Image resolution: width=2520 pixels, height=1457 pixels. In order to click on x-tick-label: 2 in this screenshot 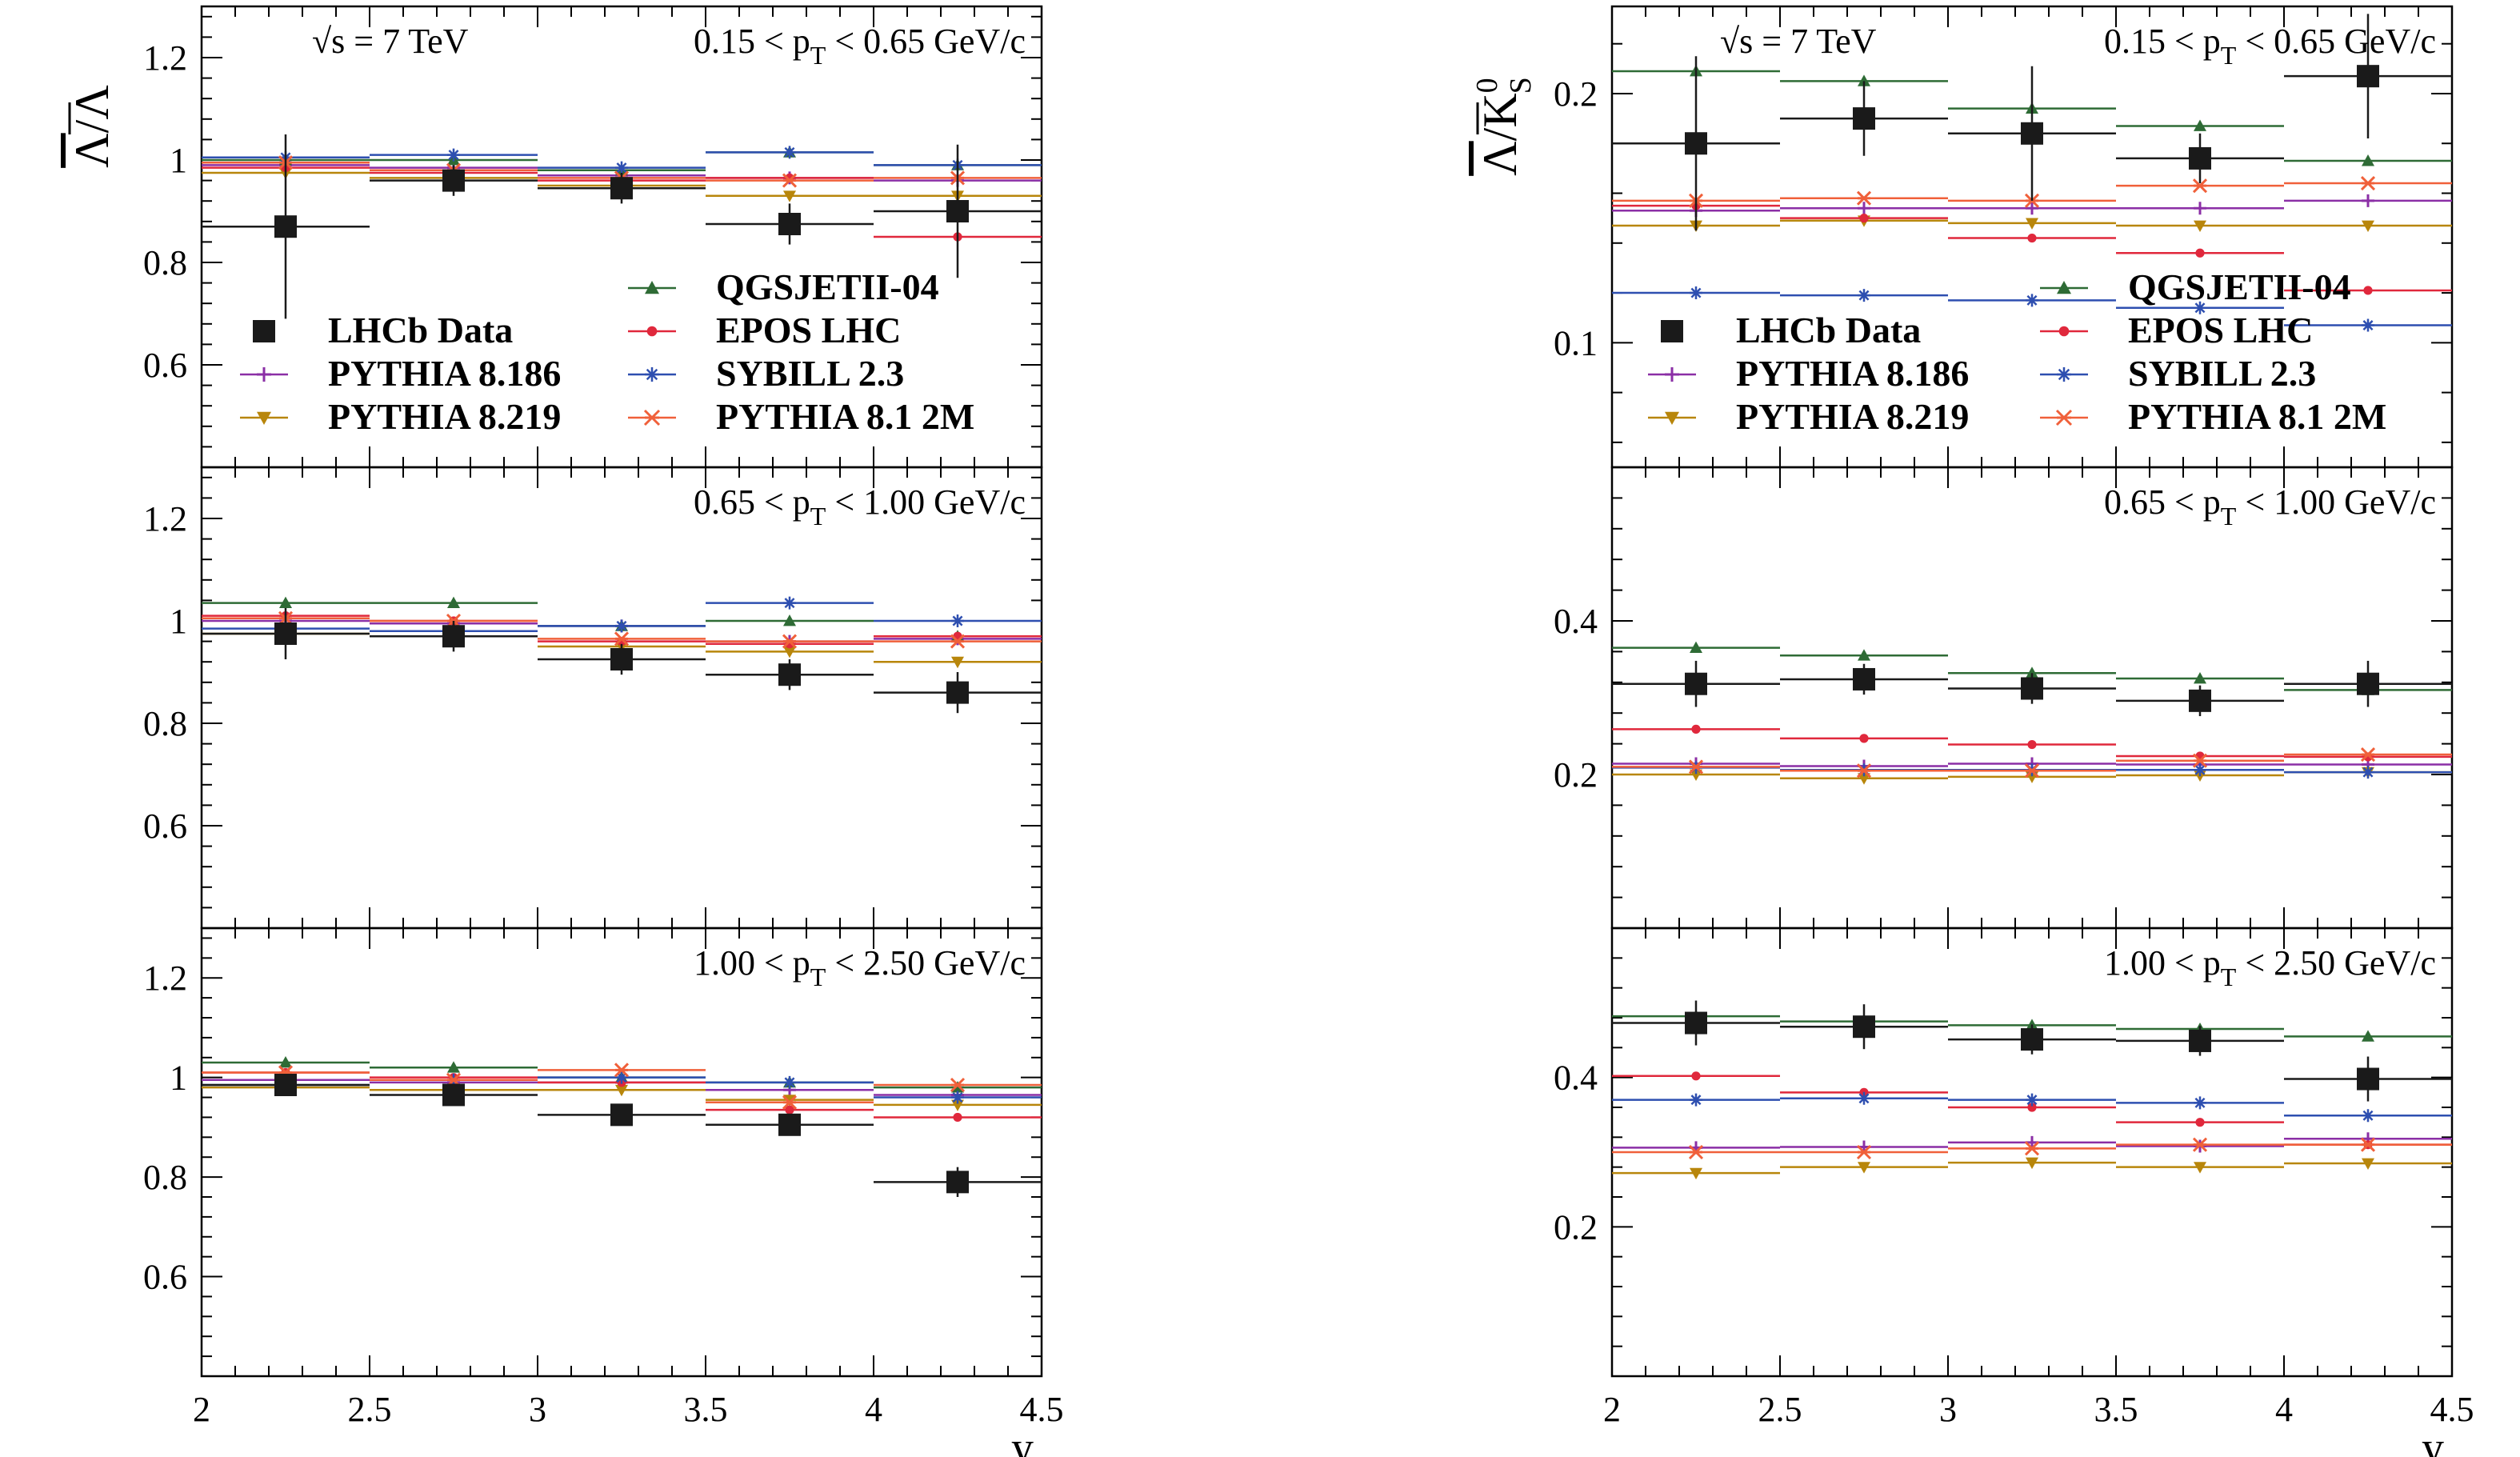, I will do `click(201, 1409)`.